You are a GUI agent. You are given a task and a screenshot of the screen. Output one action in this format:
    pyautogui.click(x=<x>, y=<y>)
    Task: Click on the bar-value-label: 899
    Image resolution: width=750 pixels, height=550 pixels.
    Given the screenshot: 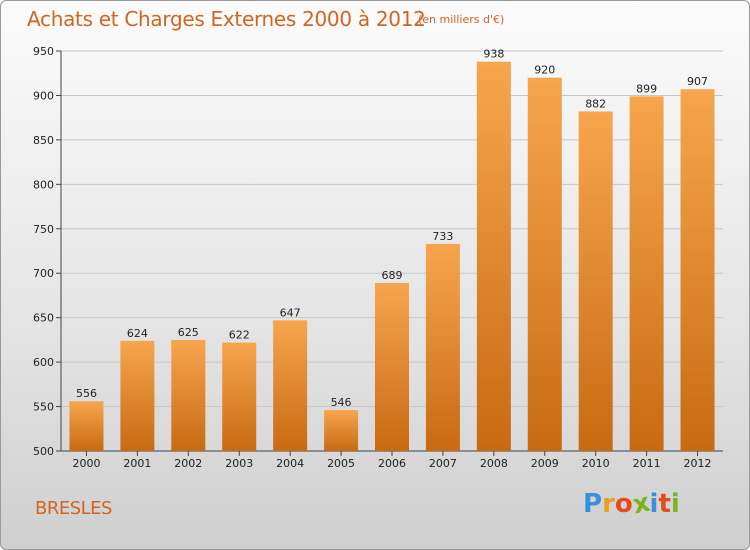 What is the action you would take?
    pyautogui.click(x=646, y=88)
    